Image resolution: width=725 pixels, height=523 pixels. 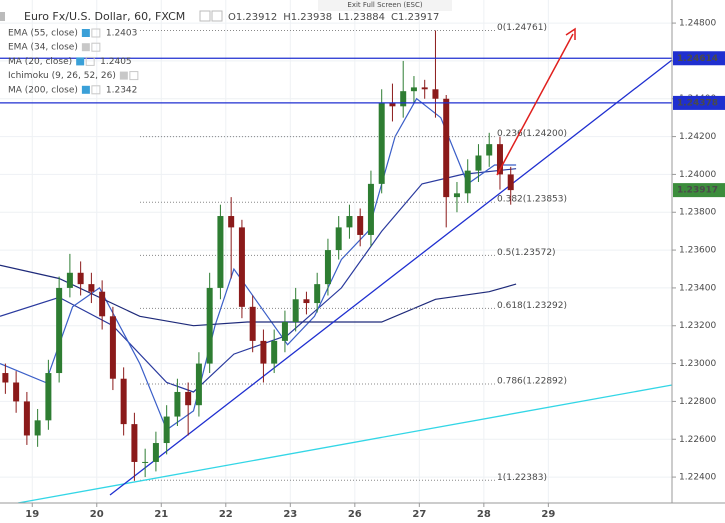 I want to click on y-tick-label: 1.22800, so click(x=697, y=402).